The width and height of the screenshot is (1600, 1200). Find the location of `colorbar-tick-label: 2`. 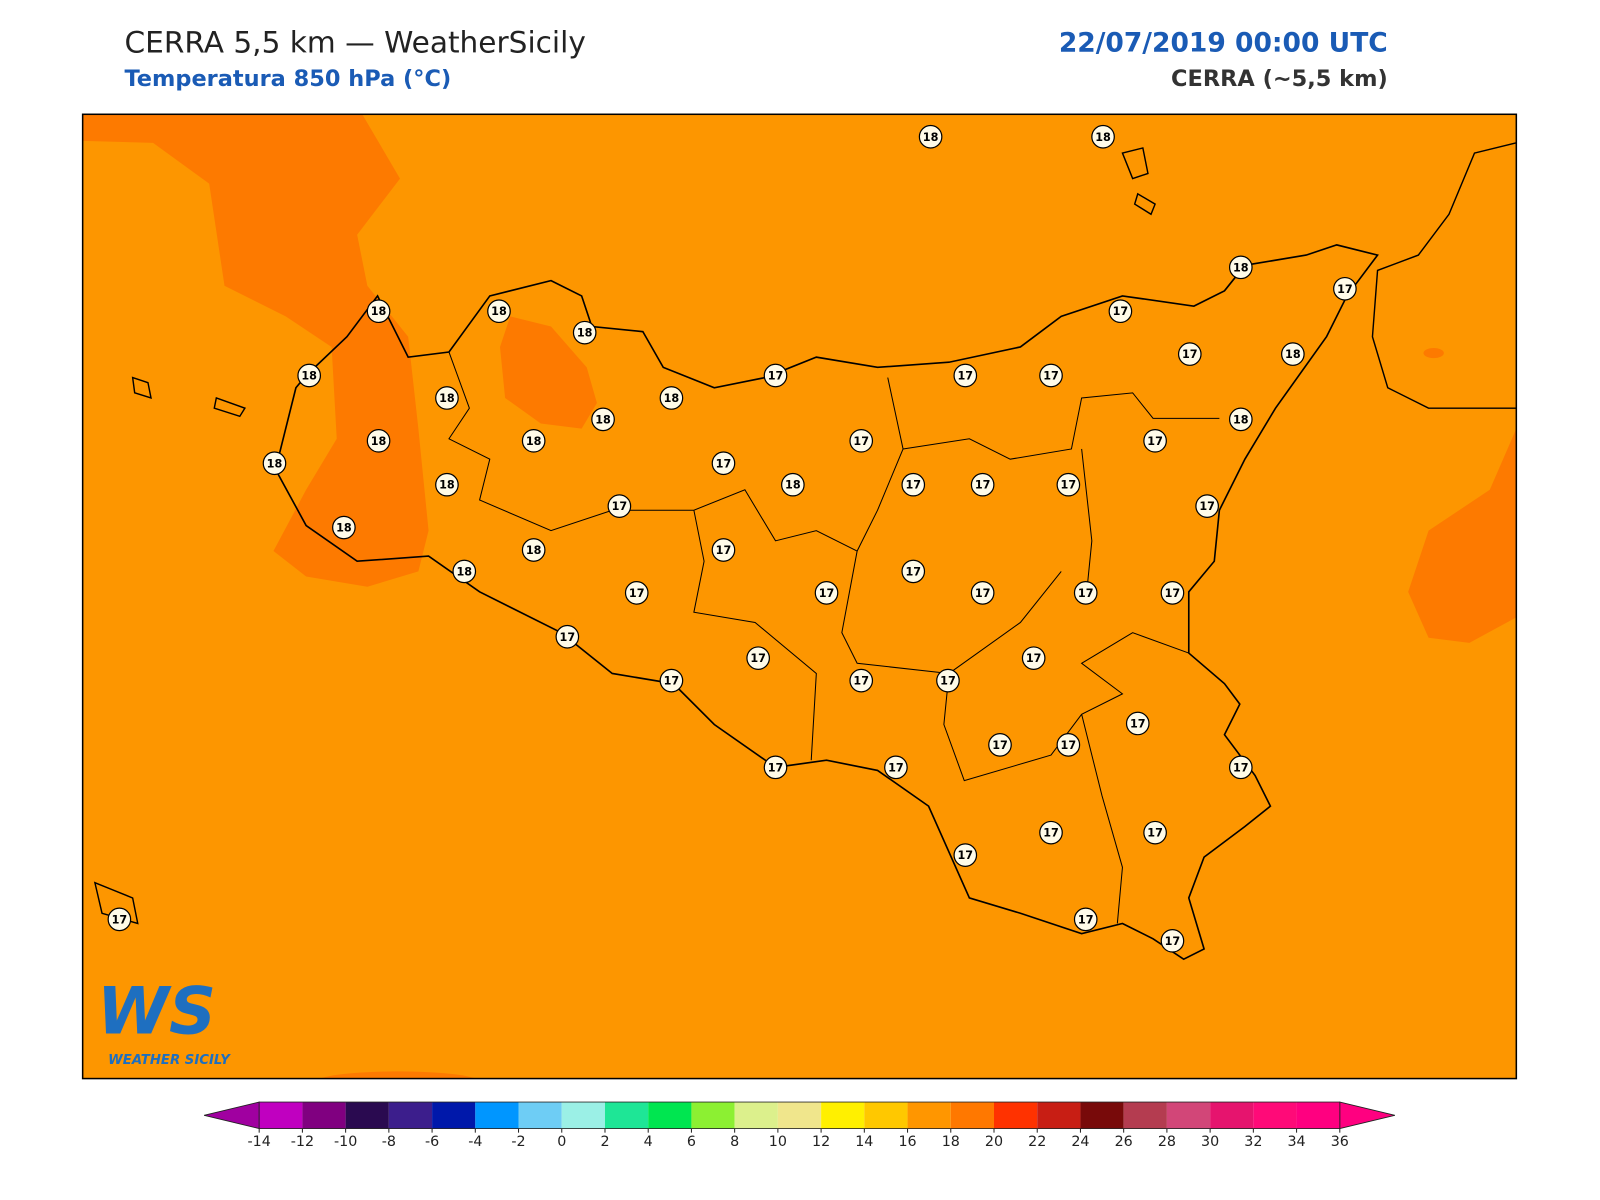

colorbar-tick-label: 2 is located at coordinates (604, 1142).